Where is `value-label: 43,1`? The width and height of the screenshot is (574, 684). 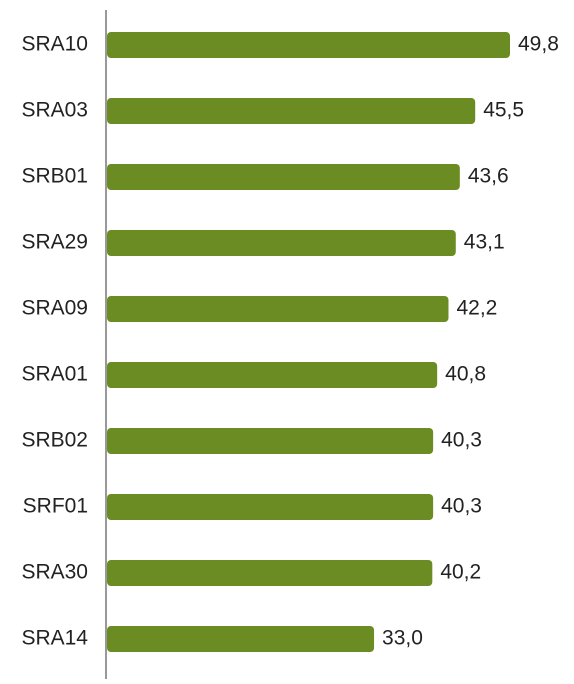
value-label: 43,1 is located at coordinates (484, 242).